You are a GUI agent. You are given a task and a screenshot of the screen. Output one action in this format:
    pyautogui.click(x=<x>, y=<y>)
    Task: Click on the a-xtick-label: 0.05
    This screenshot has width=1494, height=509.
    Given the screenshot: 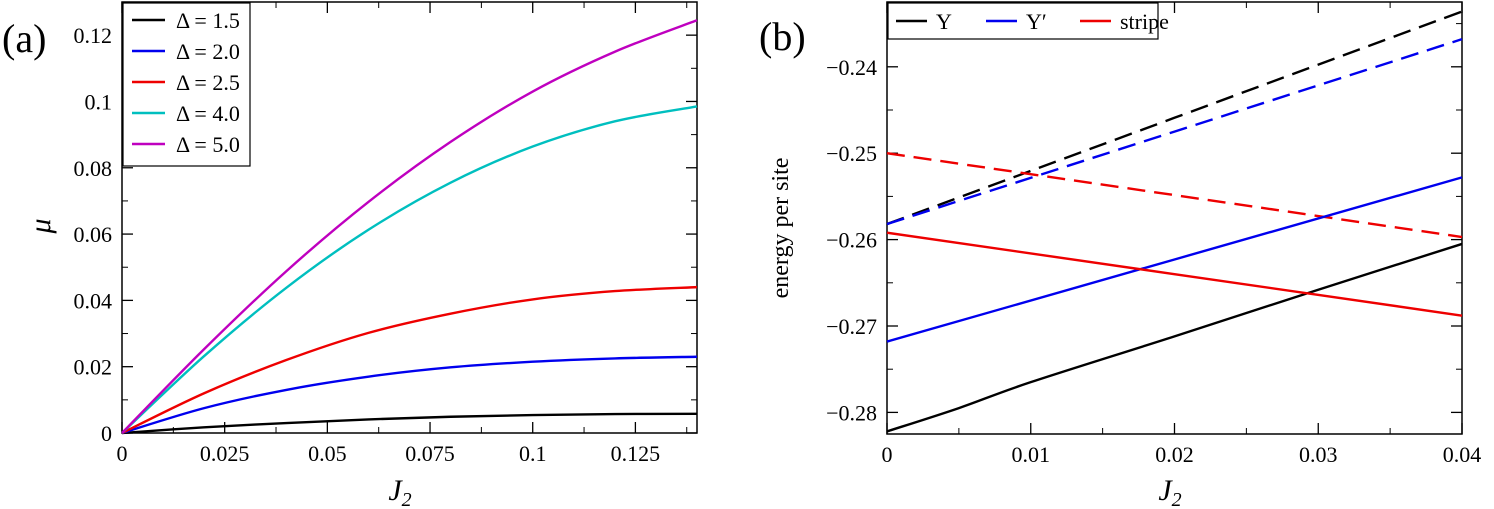 What is the action you would take?
    pyautogui.click(x=327, y=453)
    